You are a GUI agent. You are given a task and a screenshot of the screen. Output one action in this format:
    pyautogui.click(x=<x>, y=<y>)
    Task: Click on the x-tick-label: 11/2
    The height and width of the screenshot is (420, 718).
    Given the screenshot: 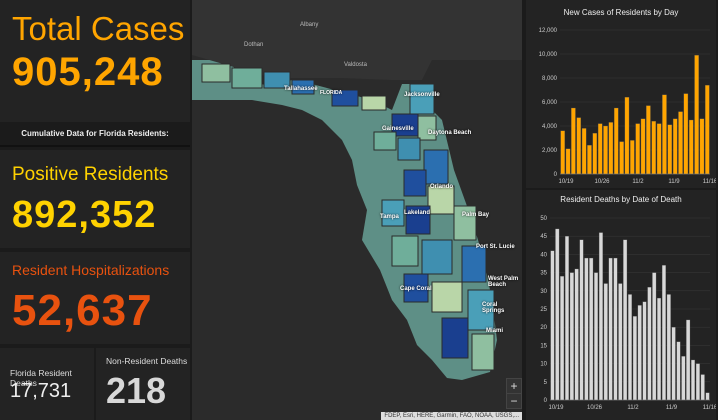 What is the action you would take?
    pyautogui.click(x=633, y=408)
    